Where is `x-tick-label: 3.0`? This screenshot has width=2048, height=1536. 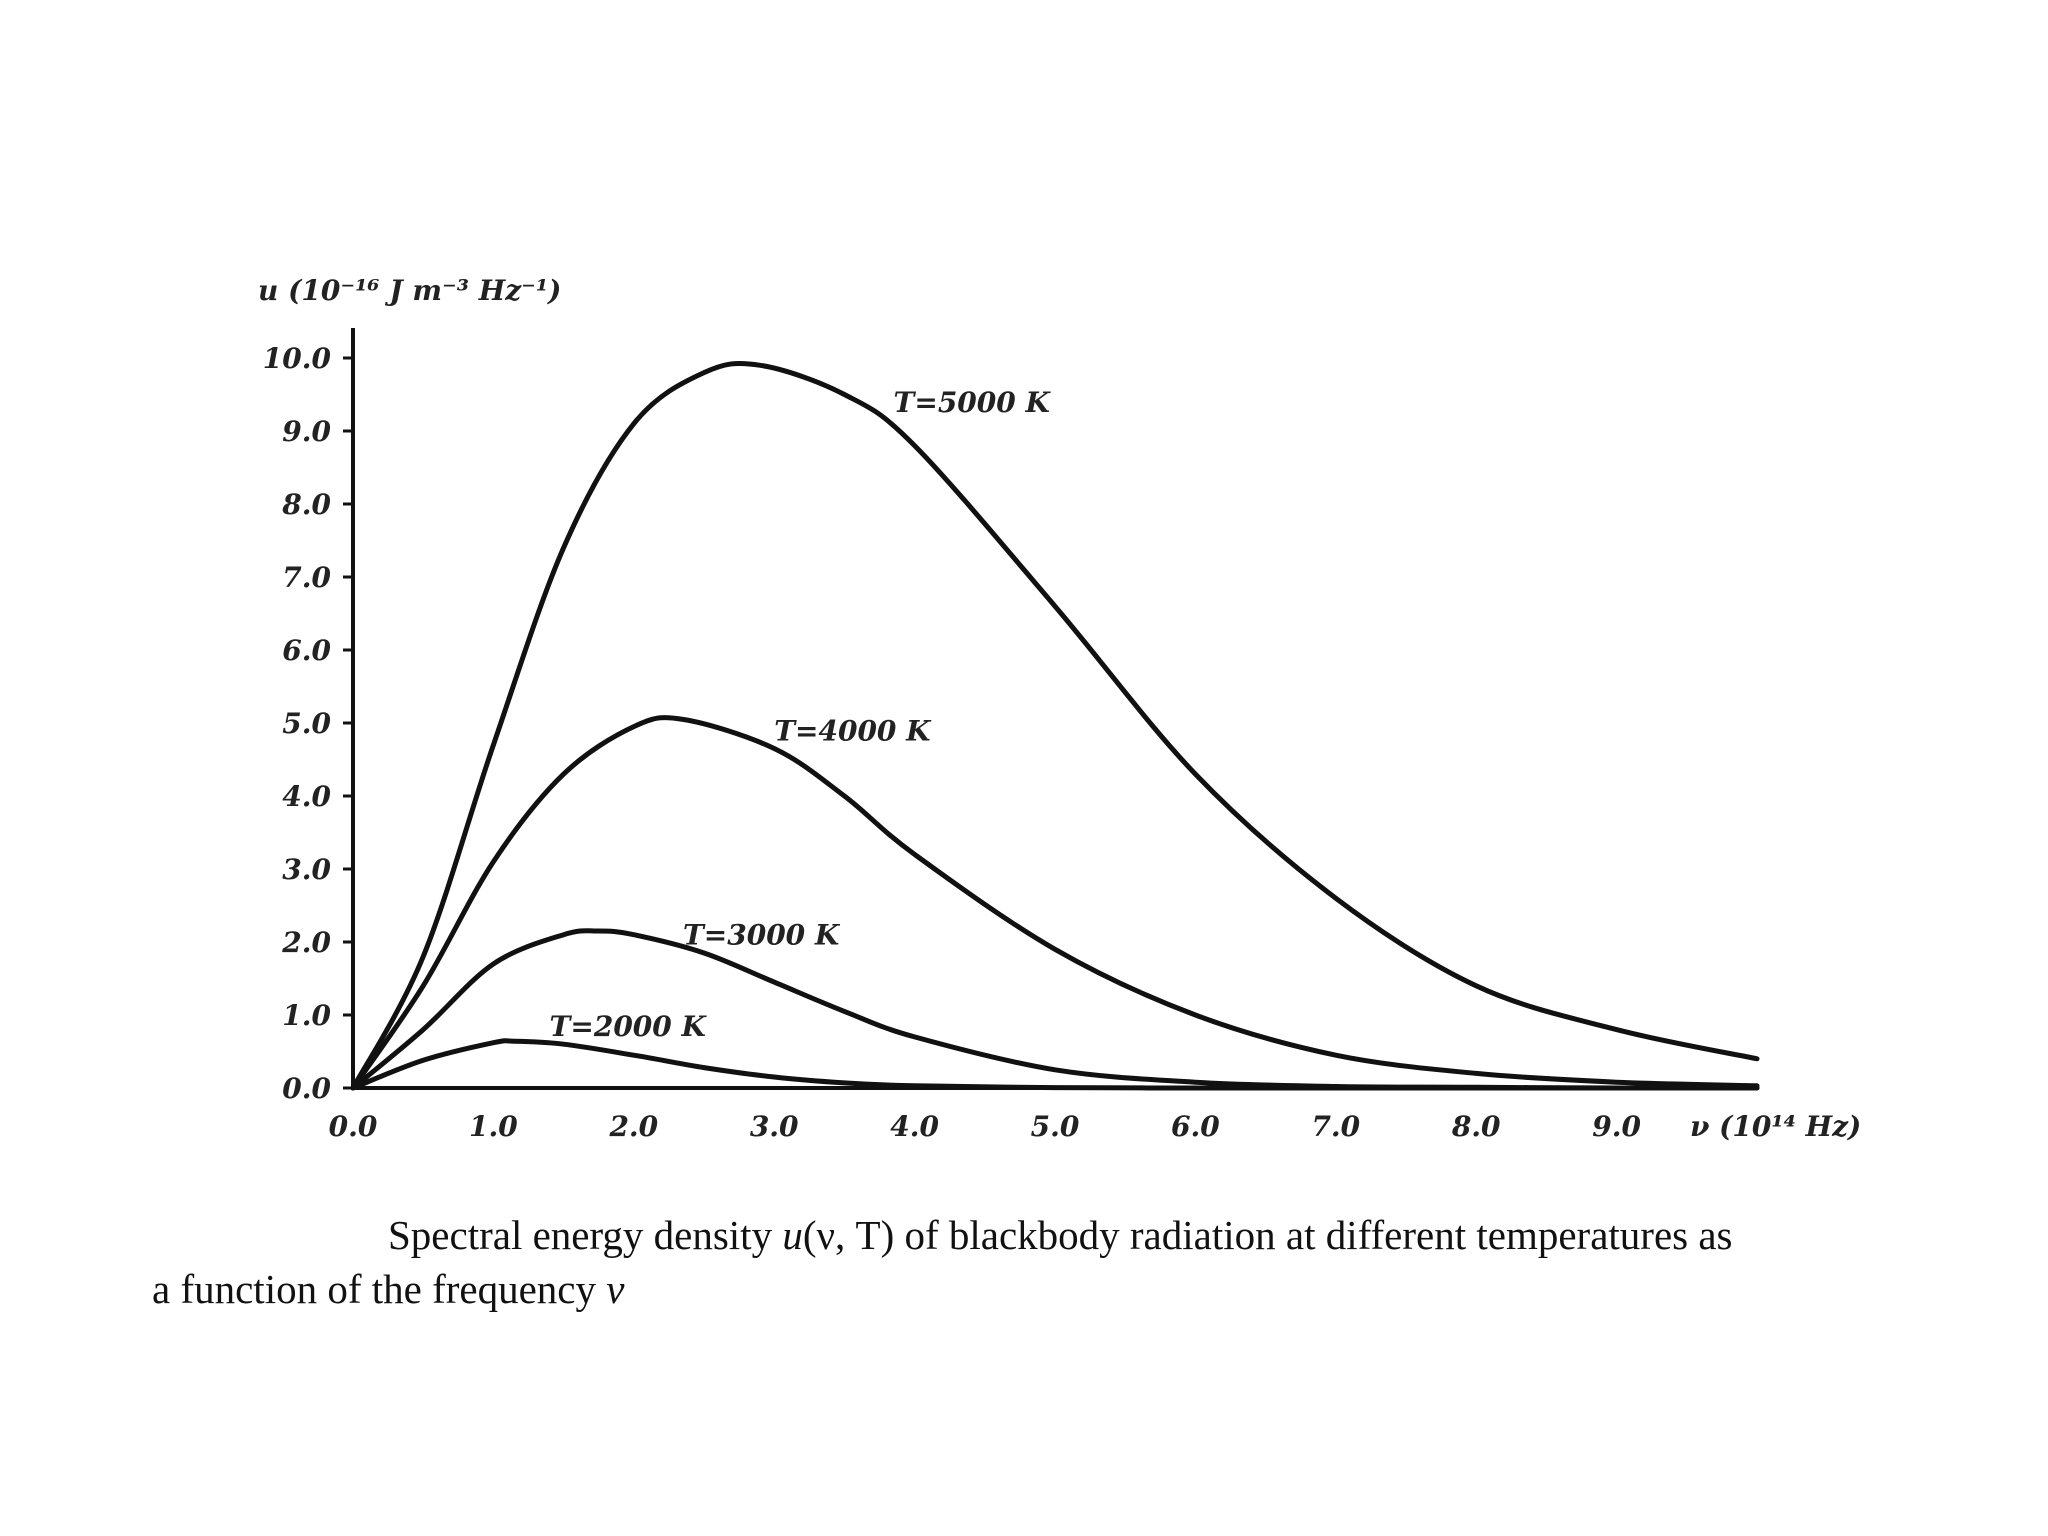
x-tick-label: 3.0 is located at coordinates (774, 1126).